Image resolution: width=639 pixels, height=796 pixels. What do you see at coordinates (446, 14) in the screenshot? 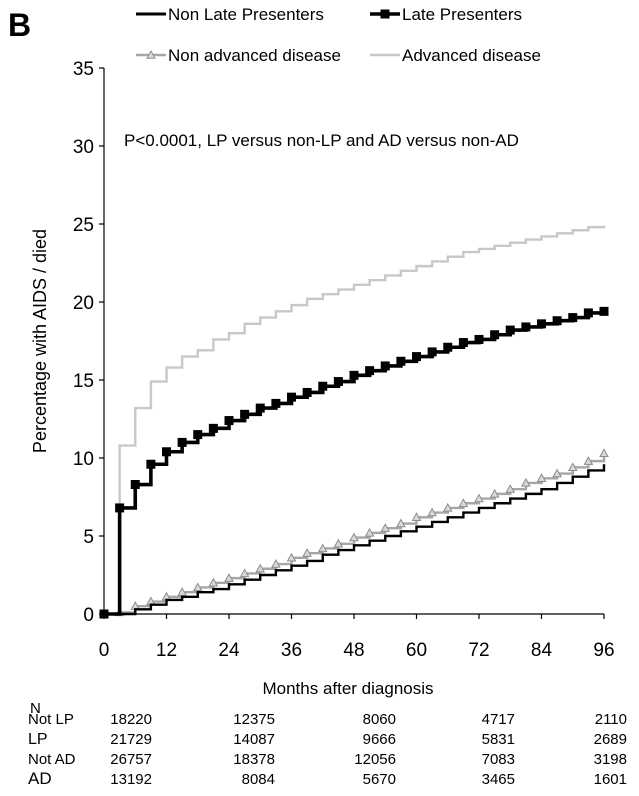
I see `legend-item: Late Presenters` at bounding box center [446, 14].